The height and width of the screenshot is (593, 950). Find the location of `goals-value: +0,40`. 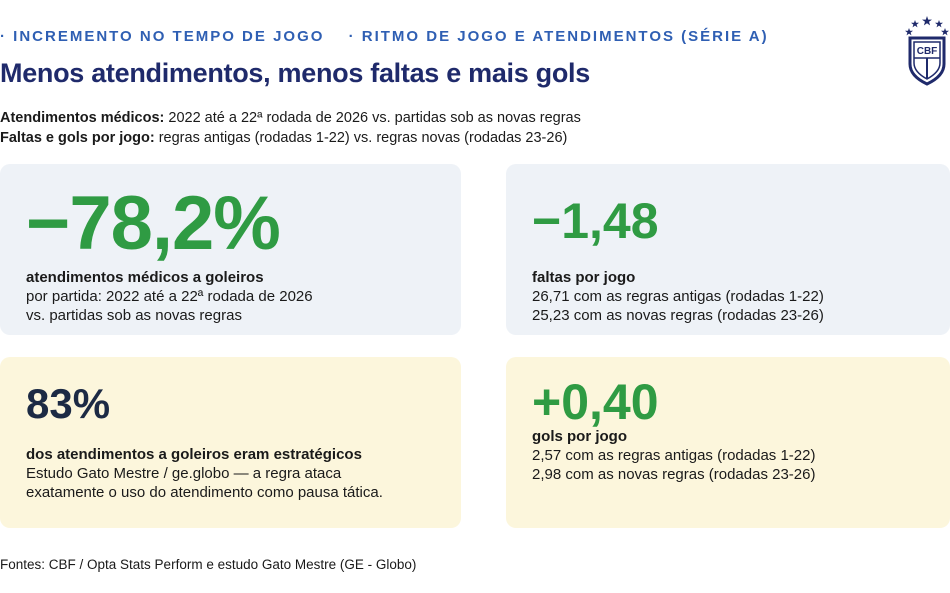

goals-value: +0,40 is located at coordinates (595, 402).